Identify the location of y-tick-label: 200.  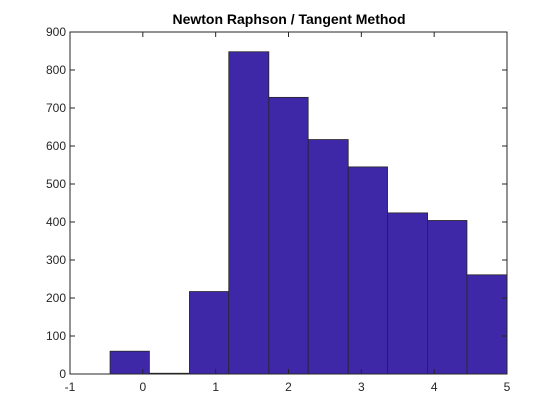
(56, 298).